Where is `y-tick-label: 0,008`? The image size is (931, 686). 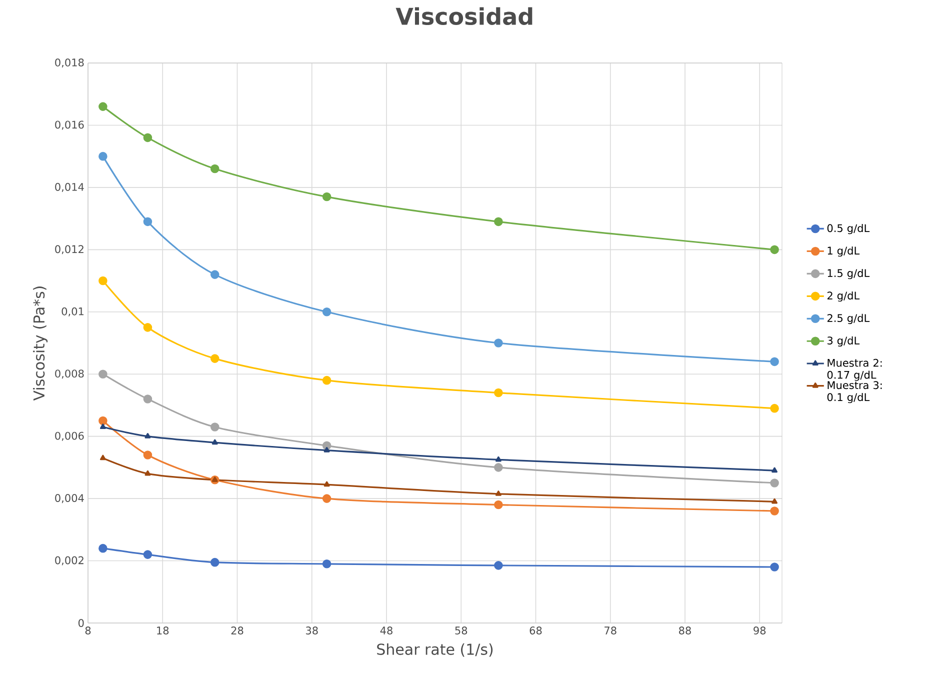 y-tick-label: 0,008 is located at coordinates (69, 374).